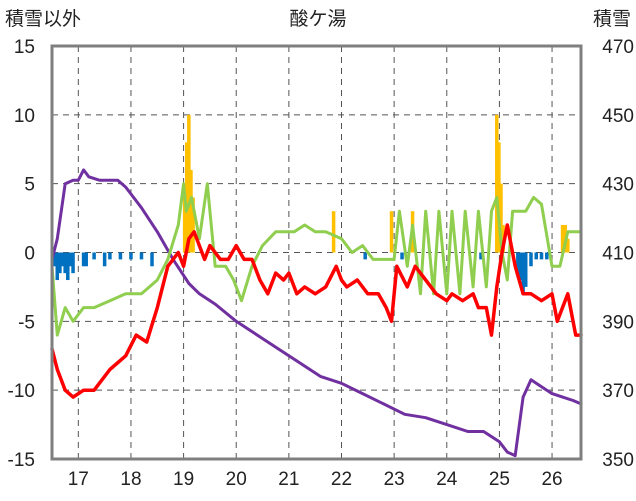  What do you see at coordinates (612, 19) in the screenshot?
I see `right-axis-label: 積雪` at bounding box center [612, 19].